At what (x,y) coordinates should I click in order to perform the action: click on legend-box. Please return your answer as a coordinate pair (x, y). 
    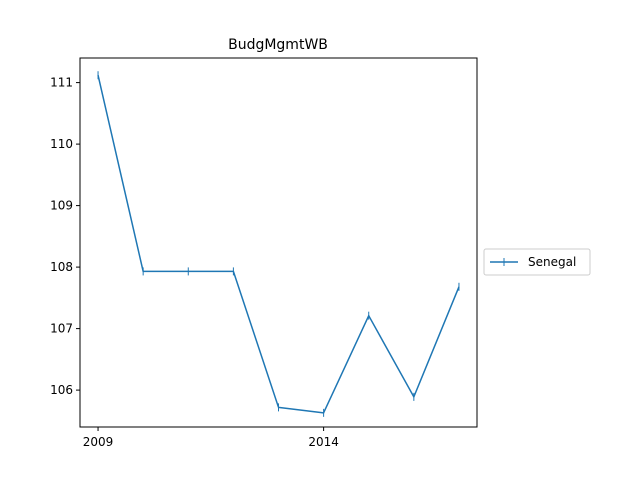
    Looking at the image, I should click on (537, 262).